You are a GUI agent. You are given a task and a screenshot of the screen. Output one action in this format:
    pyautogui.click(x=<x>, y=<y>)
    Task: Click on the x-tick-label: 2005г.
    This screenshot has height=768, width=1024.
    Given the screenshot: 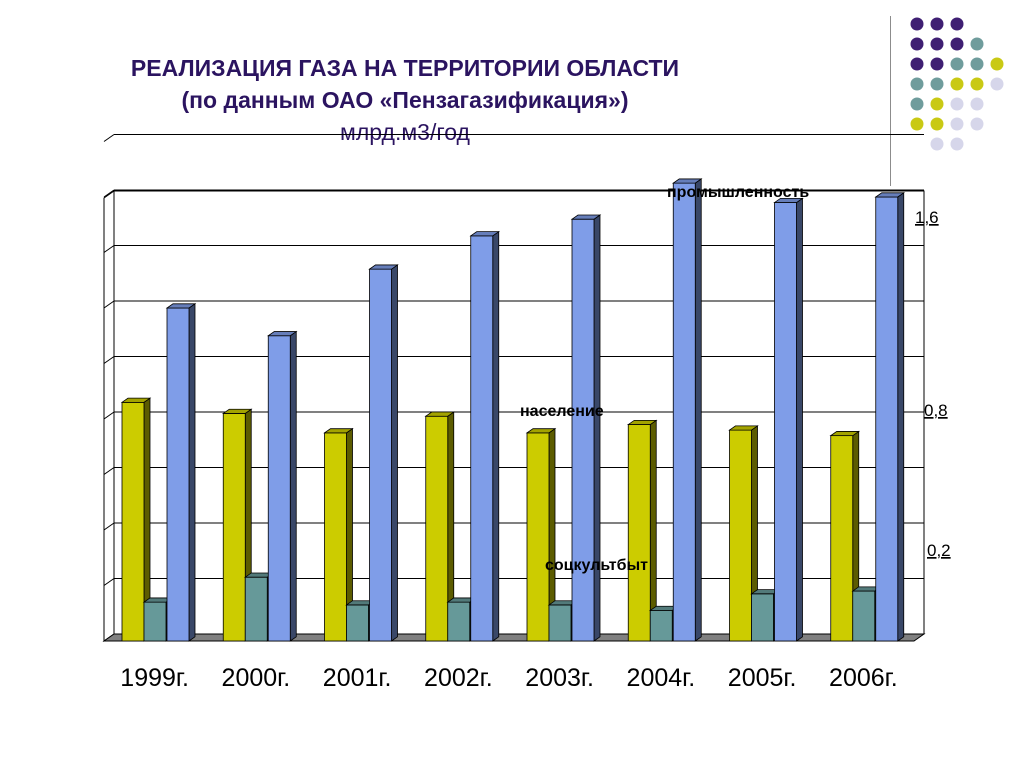 What is the action you would take?
    pyautogui.click(x=762, y=678)
    